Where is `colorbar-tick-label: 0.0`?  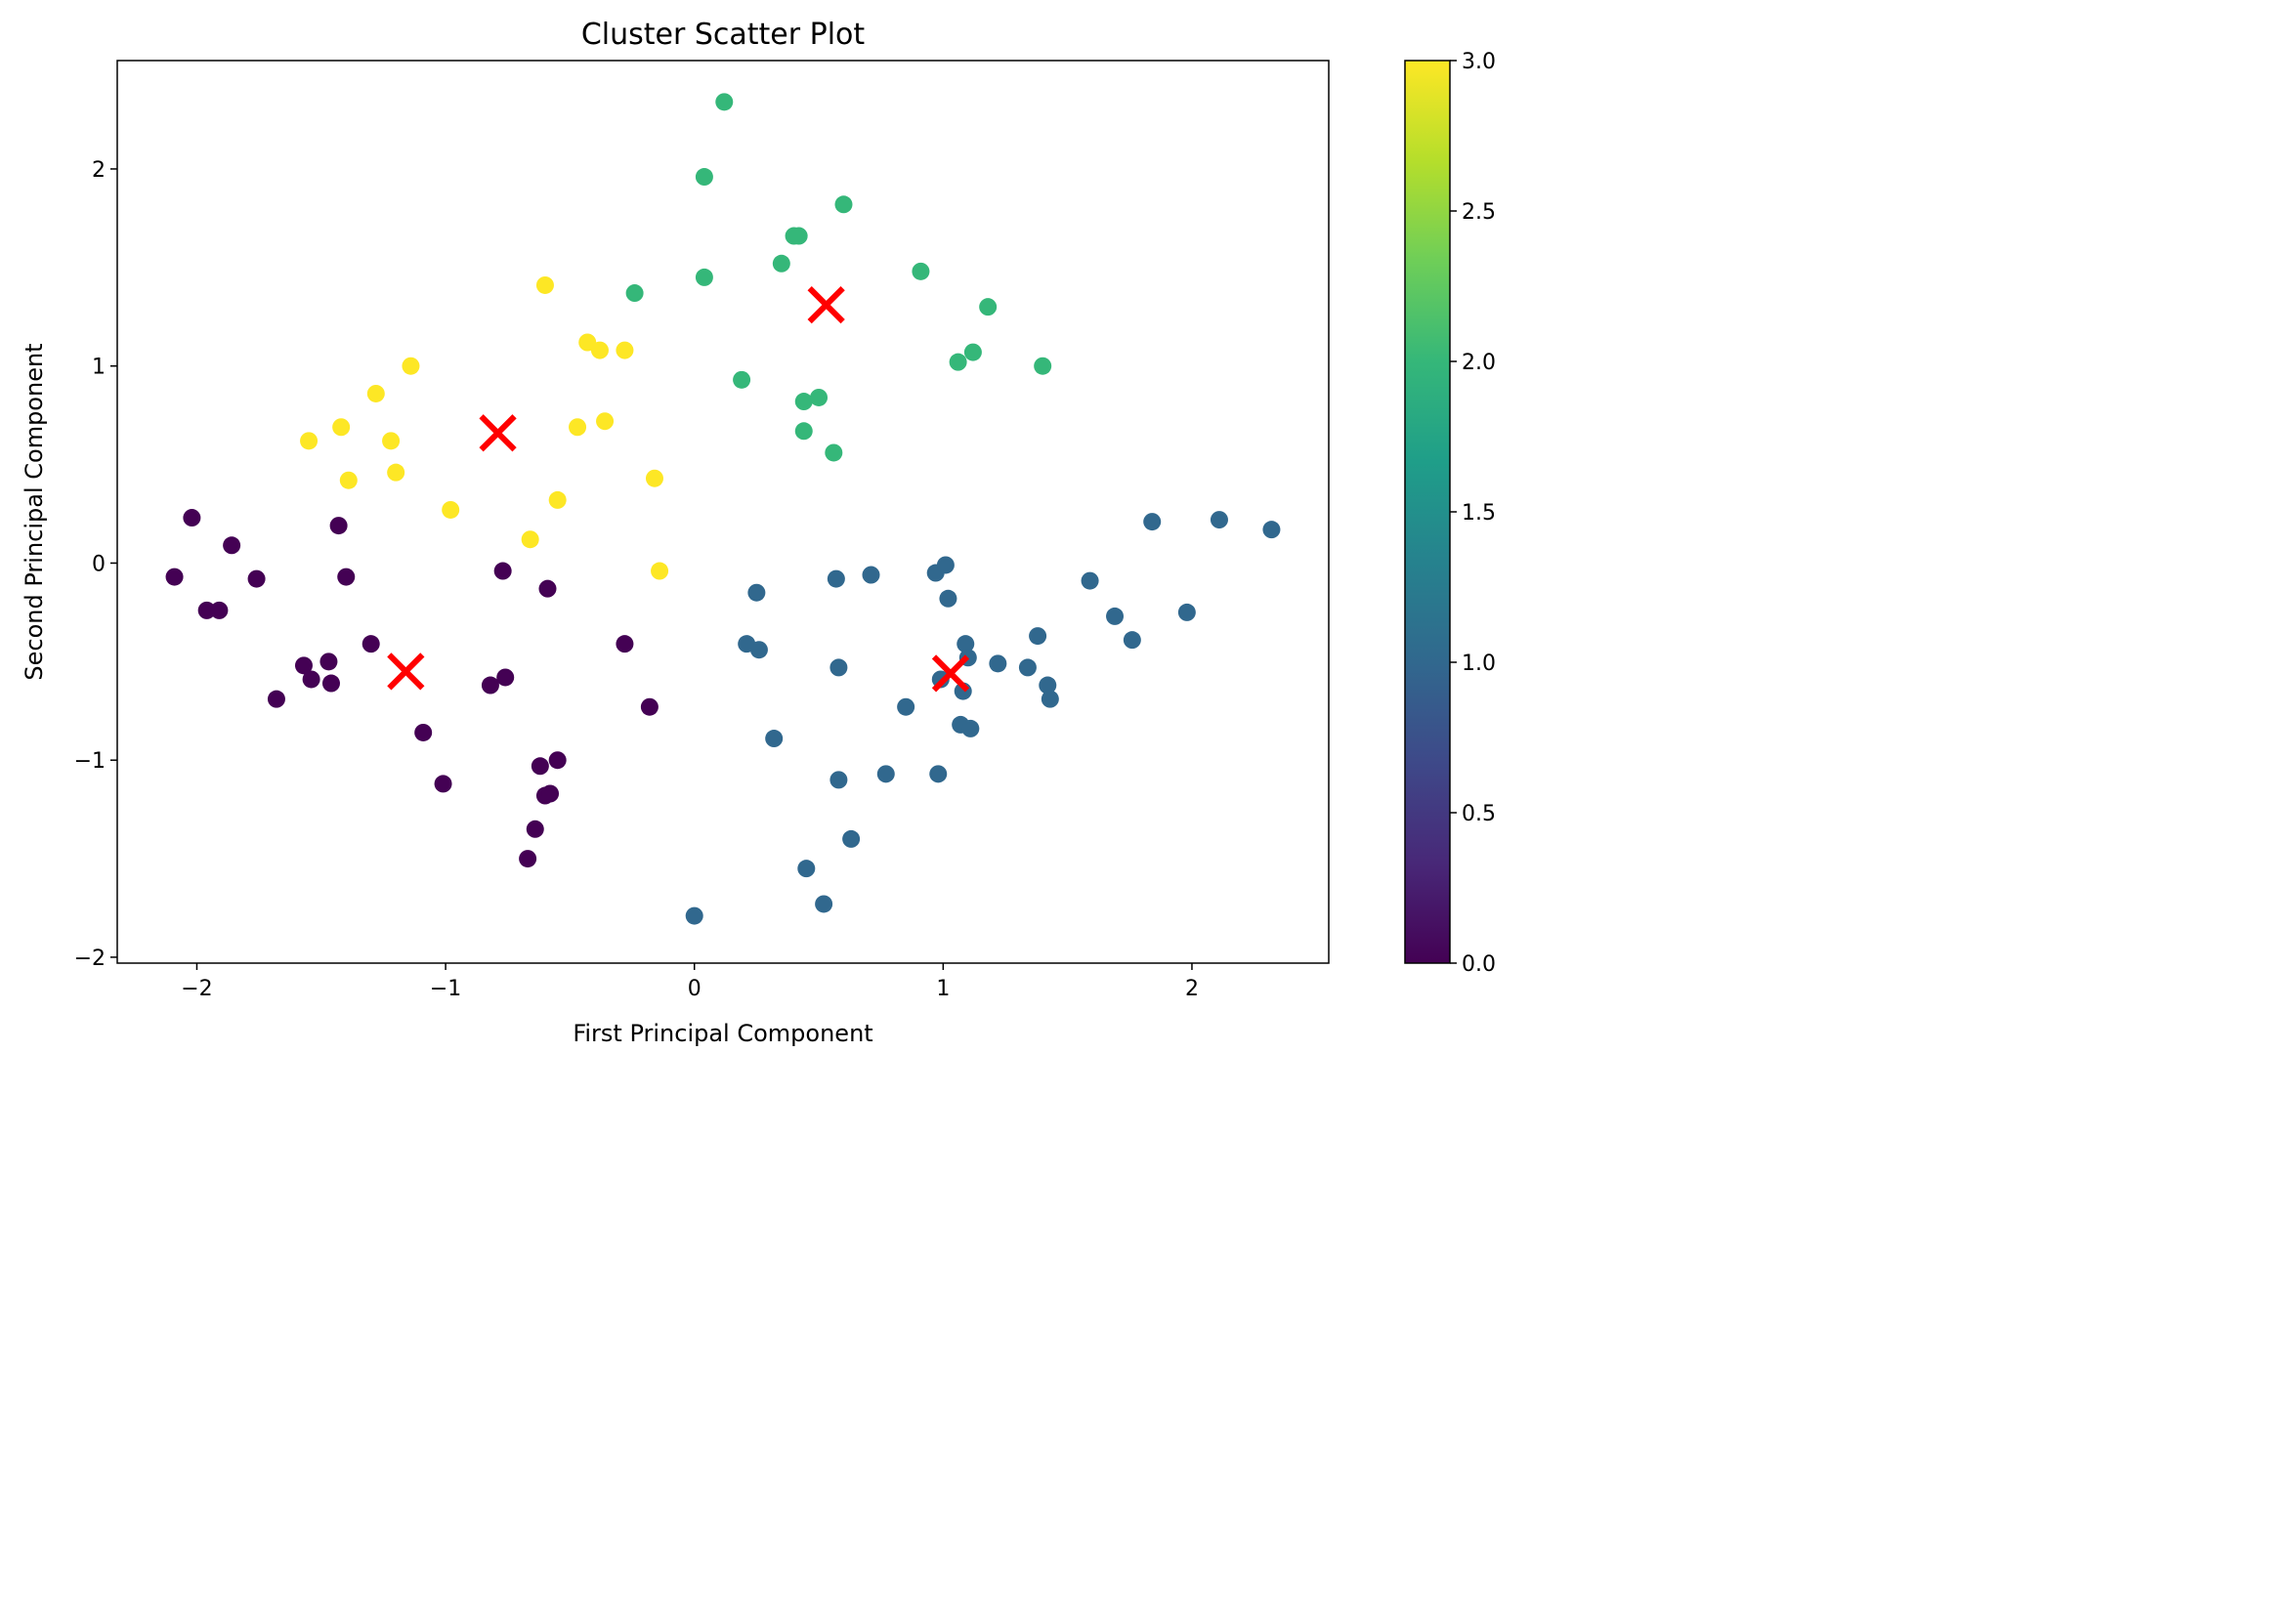 colorbar-tick-label: 0.0 is located at coordinates (1479, 964).